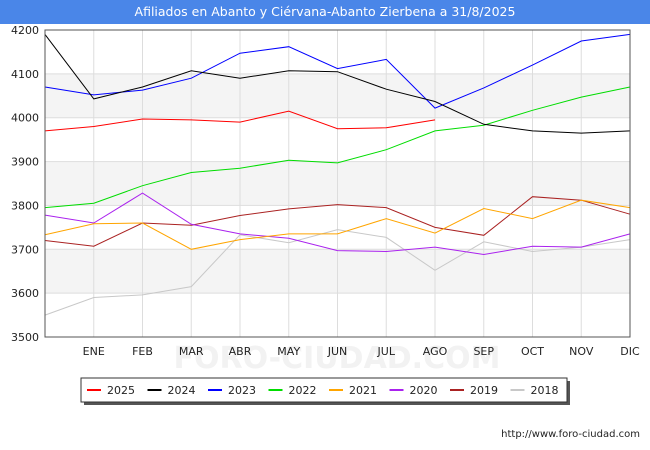 This screenshot has width=650, height=450. What do you see at coordinates (303, 390) in the screenshot?
I see `legend-label-2022: 2022` at bounding box center [303, 390].